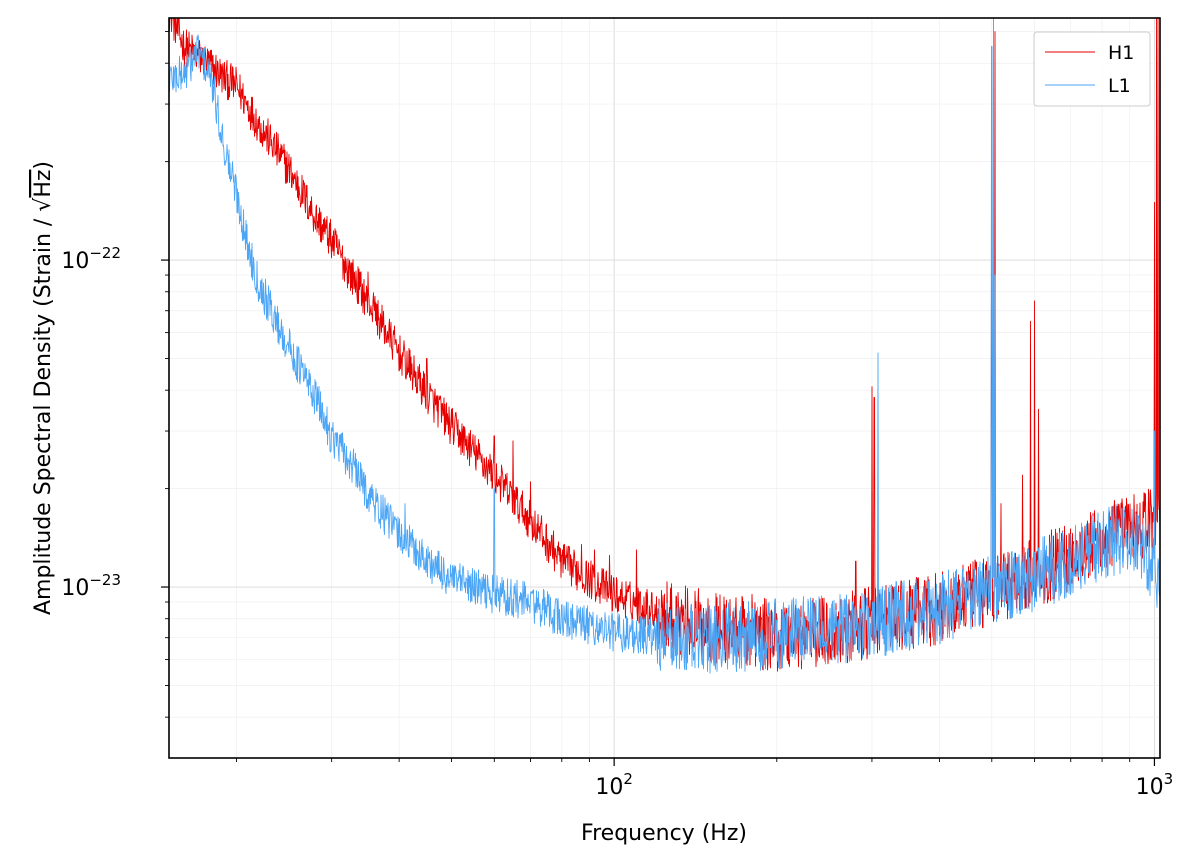  I want to click on y-axis-label-suffix: ), so click(43, 165).